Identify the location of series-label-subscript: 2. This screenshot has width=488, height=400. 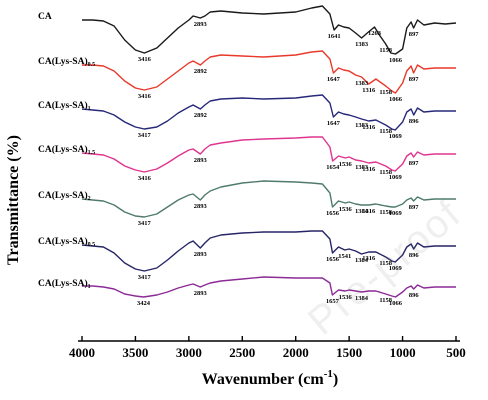
(89, 199).